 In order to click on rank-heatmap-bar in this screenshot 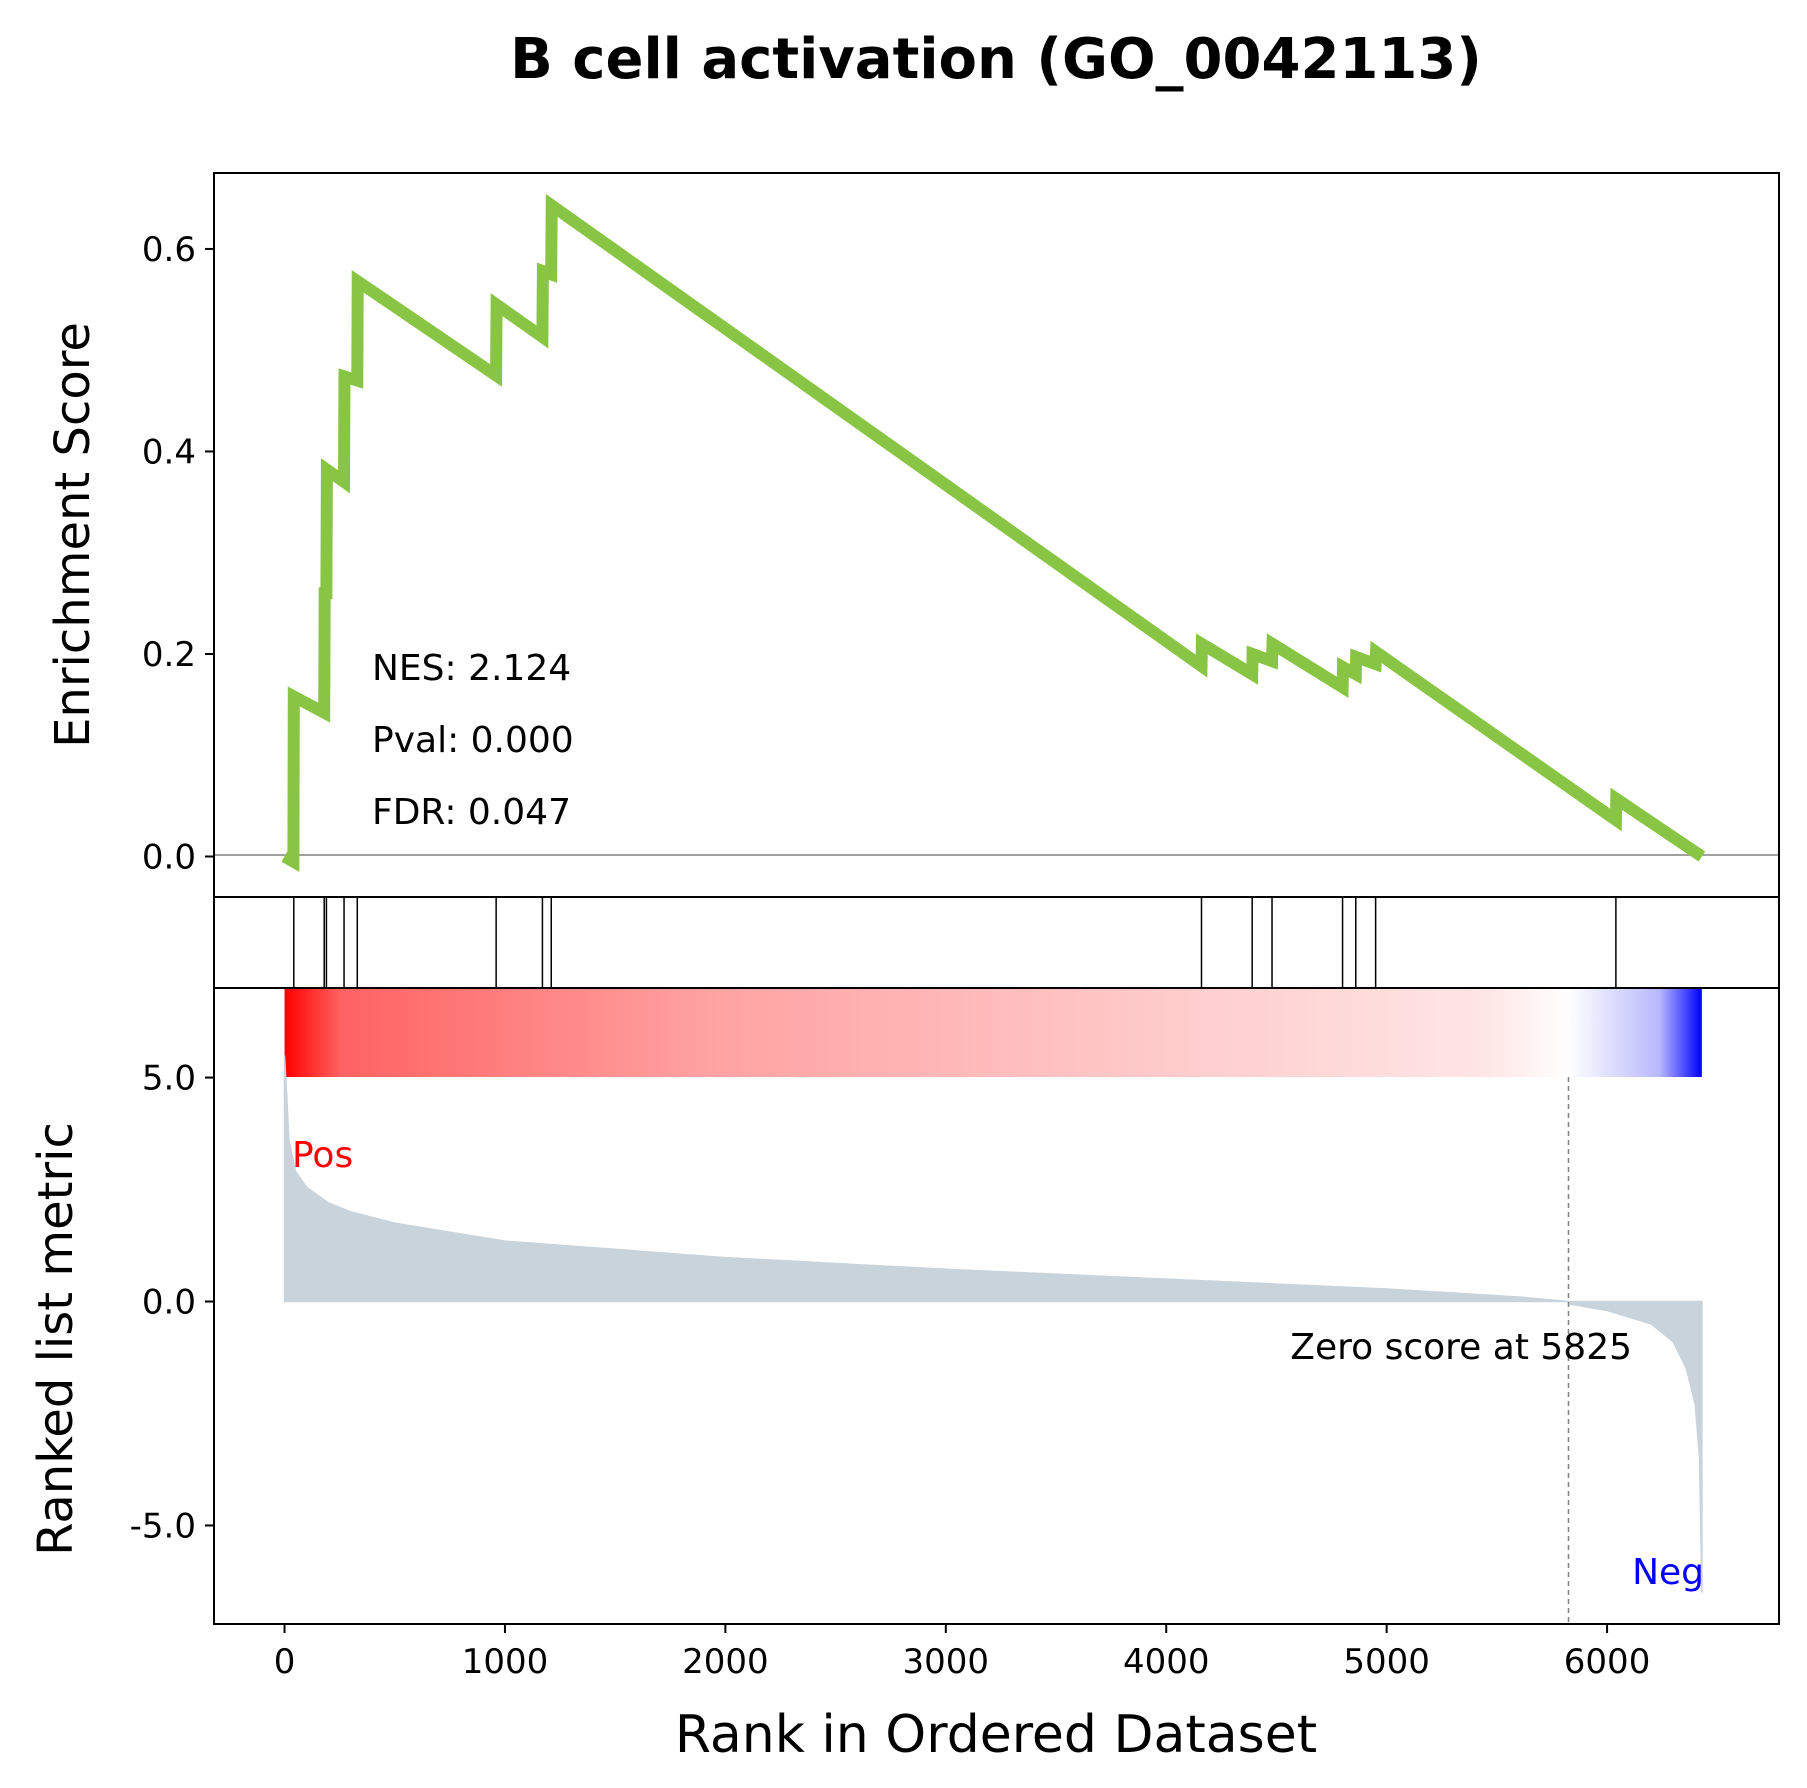, I will do `click(993, 1032)`.